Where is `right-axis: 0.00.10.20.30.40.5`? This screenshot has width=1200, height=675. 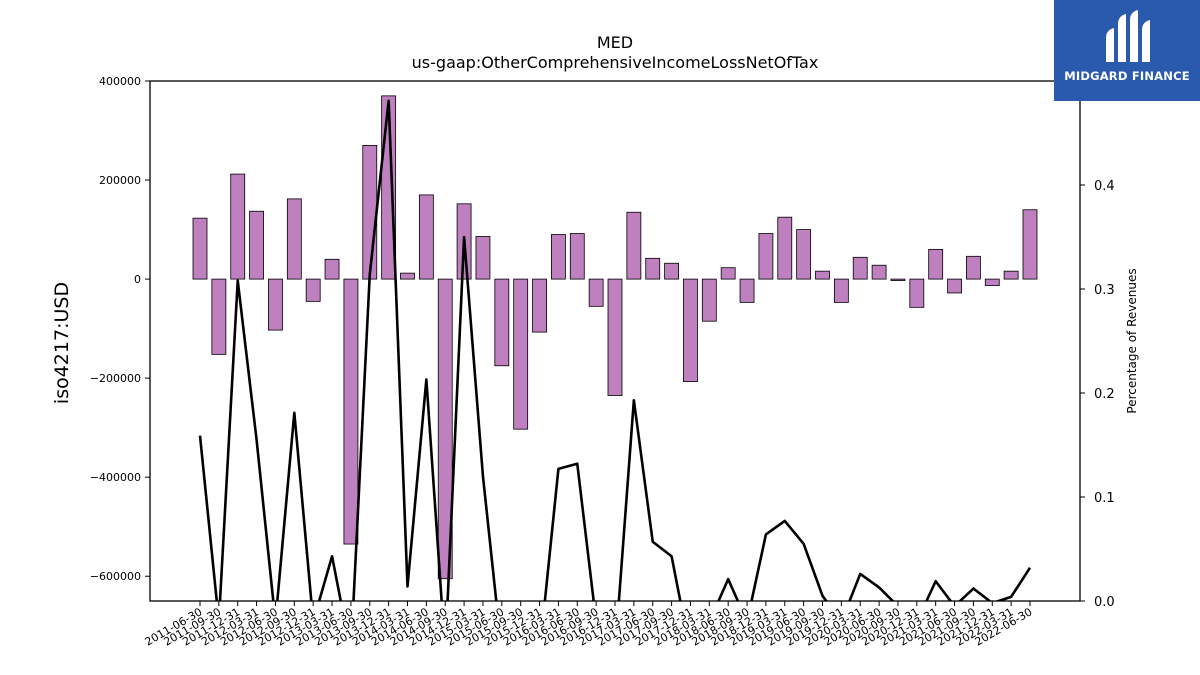
right-axis: 0.00.10.20.30.40.5 is located at coordinates (1097, 342).